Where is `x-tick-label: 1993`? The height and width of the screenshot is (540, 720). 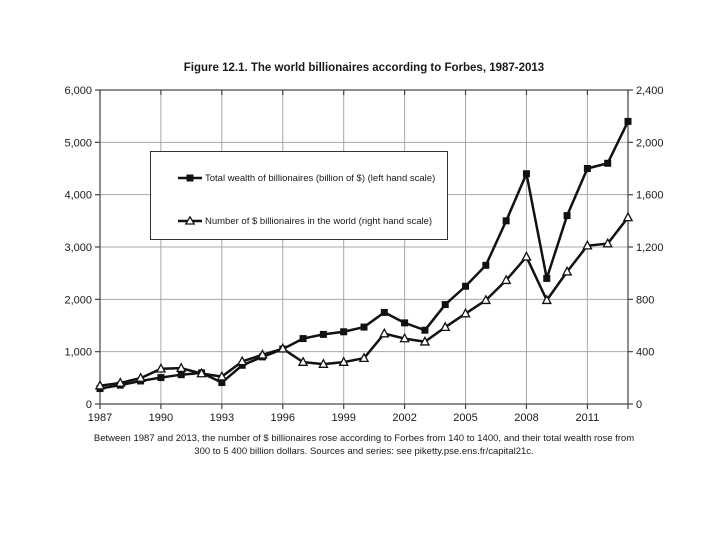
x-tick-label: 1993 is located at coordinates (222, 418).